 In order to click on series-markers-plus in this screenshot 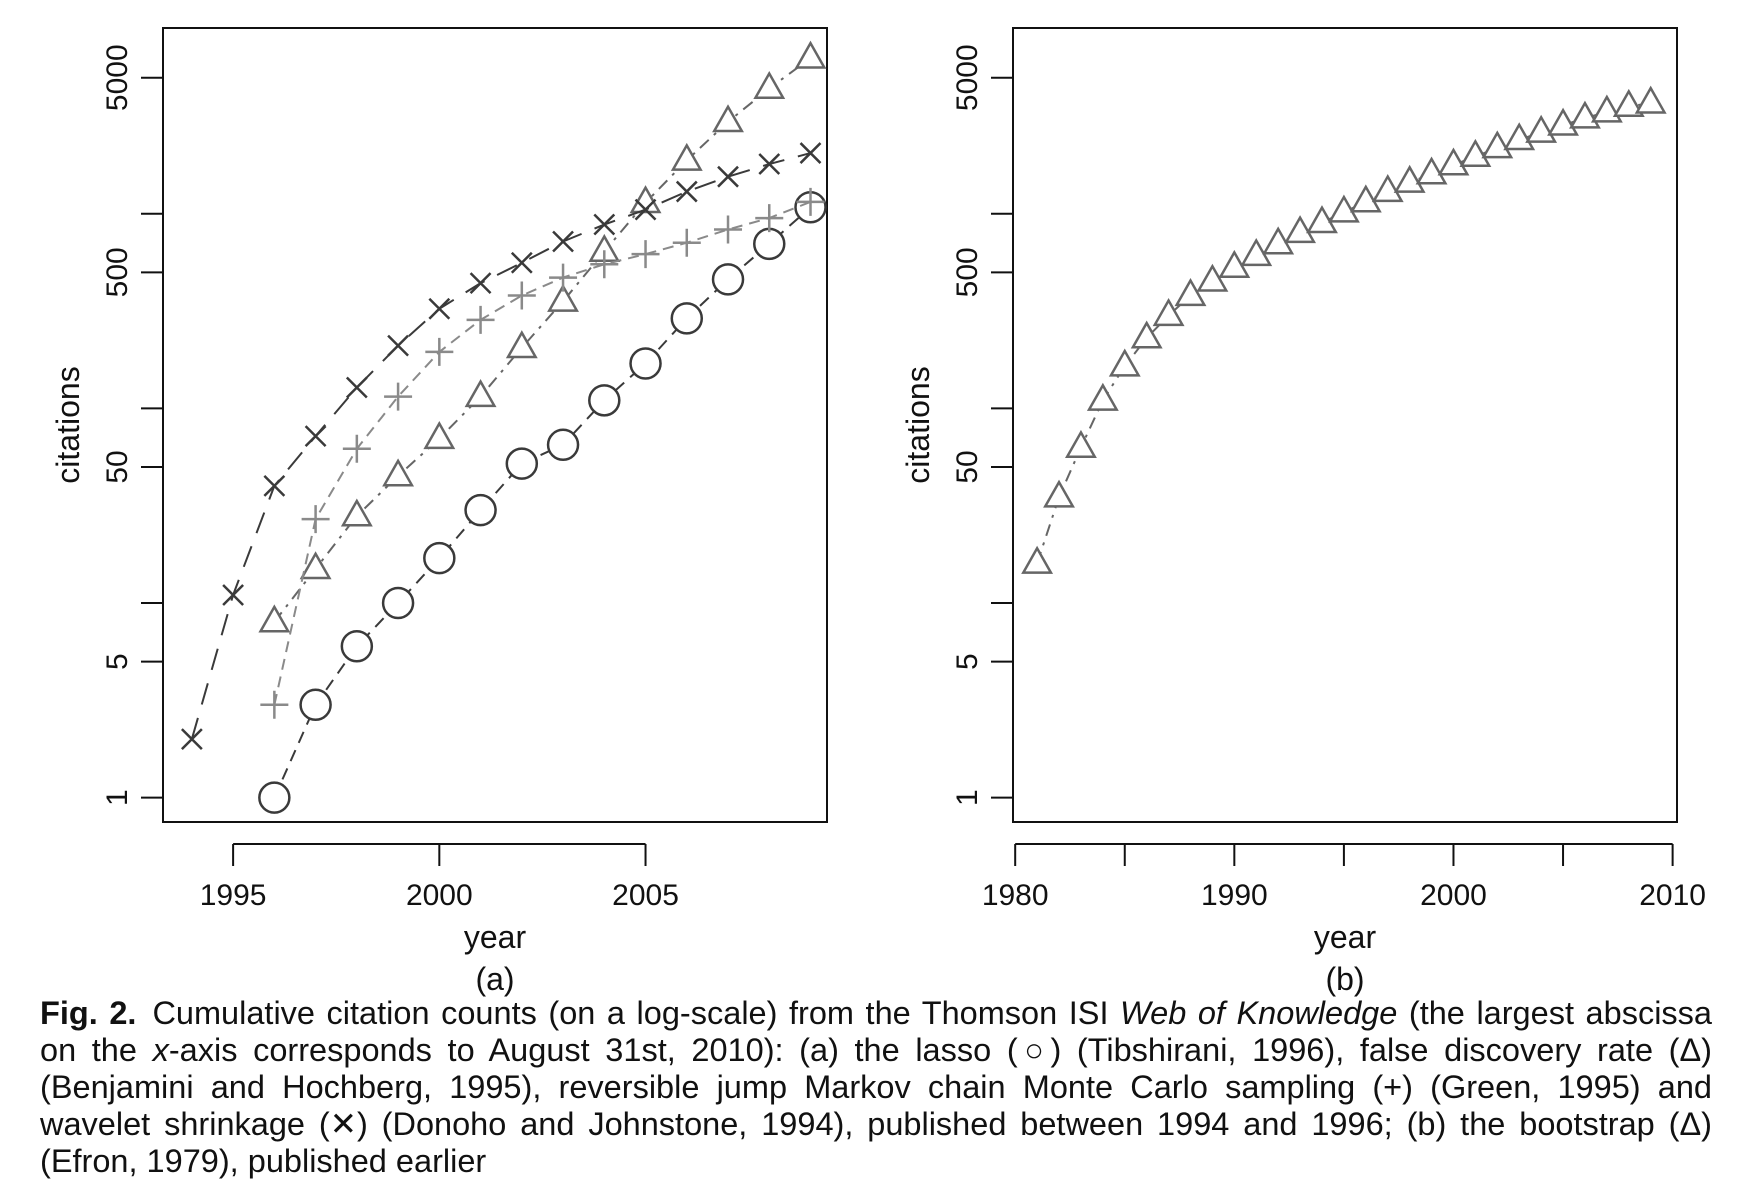, I will do `click(542, 453)`.